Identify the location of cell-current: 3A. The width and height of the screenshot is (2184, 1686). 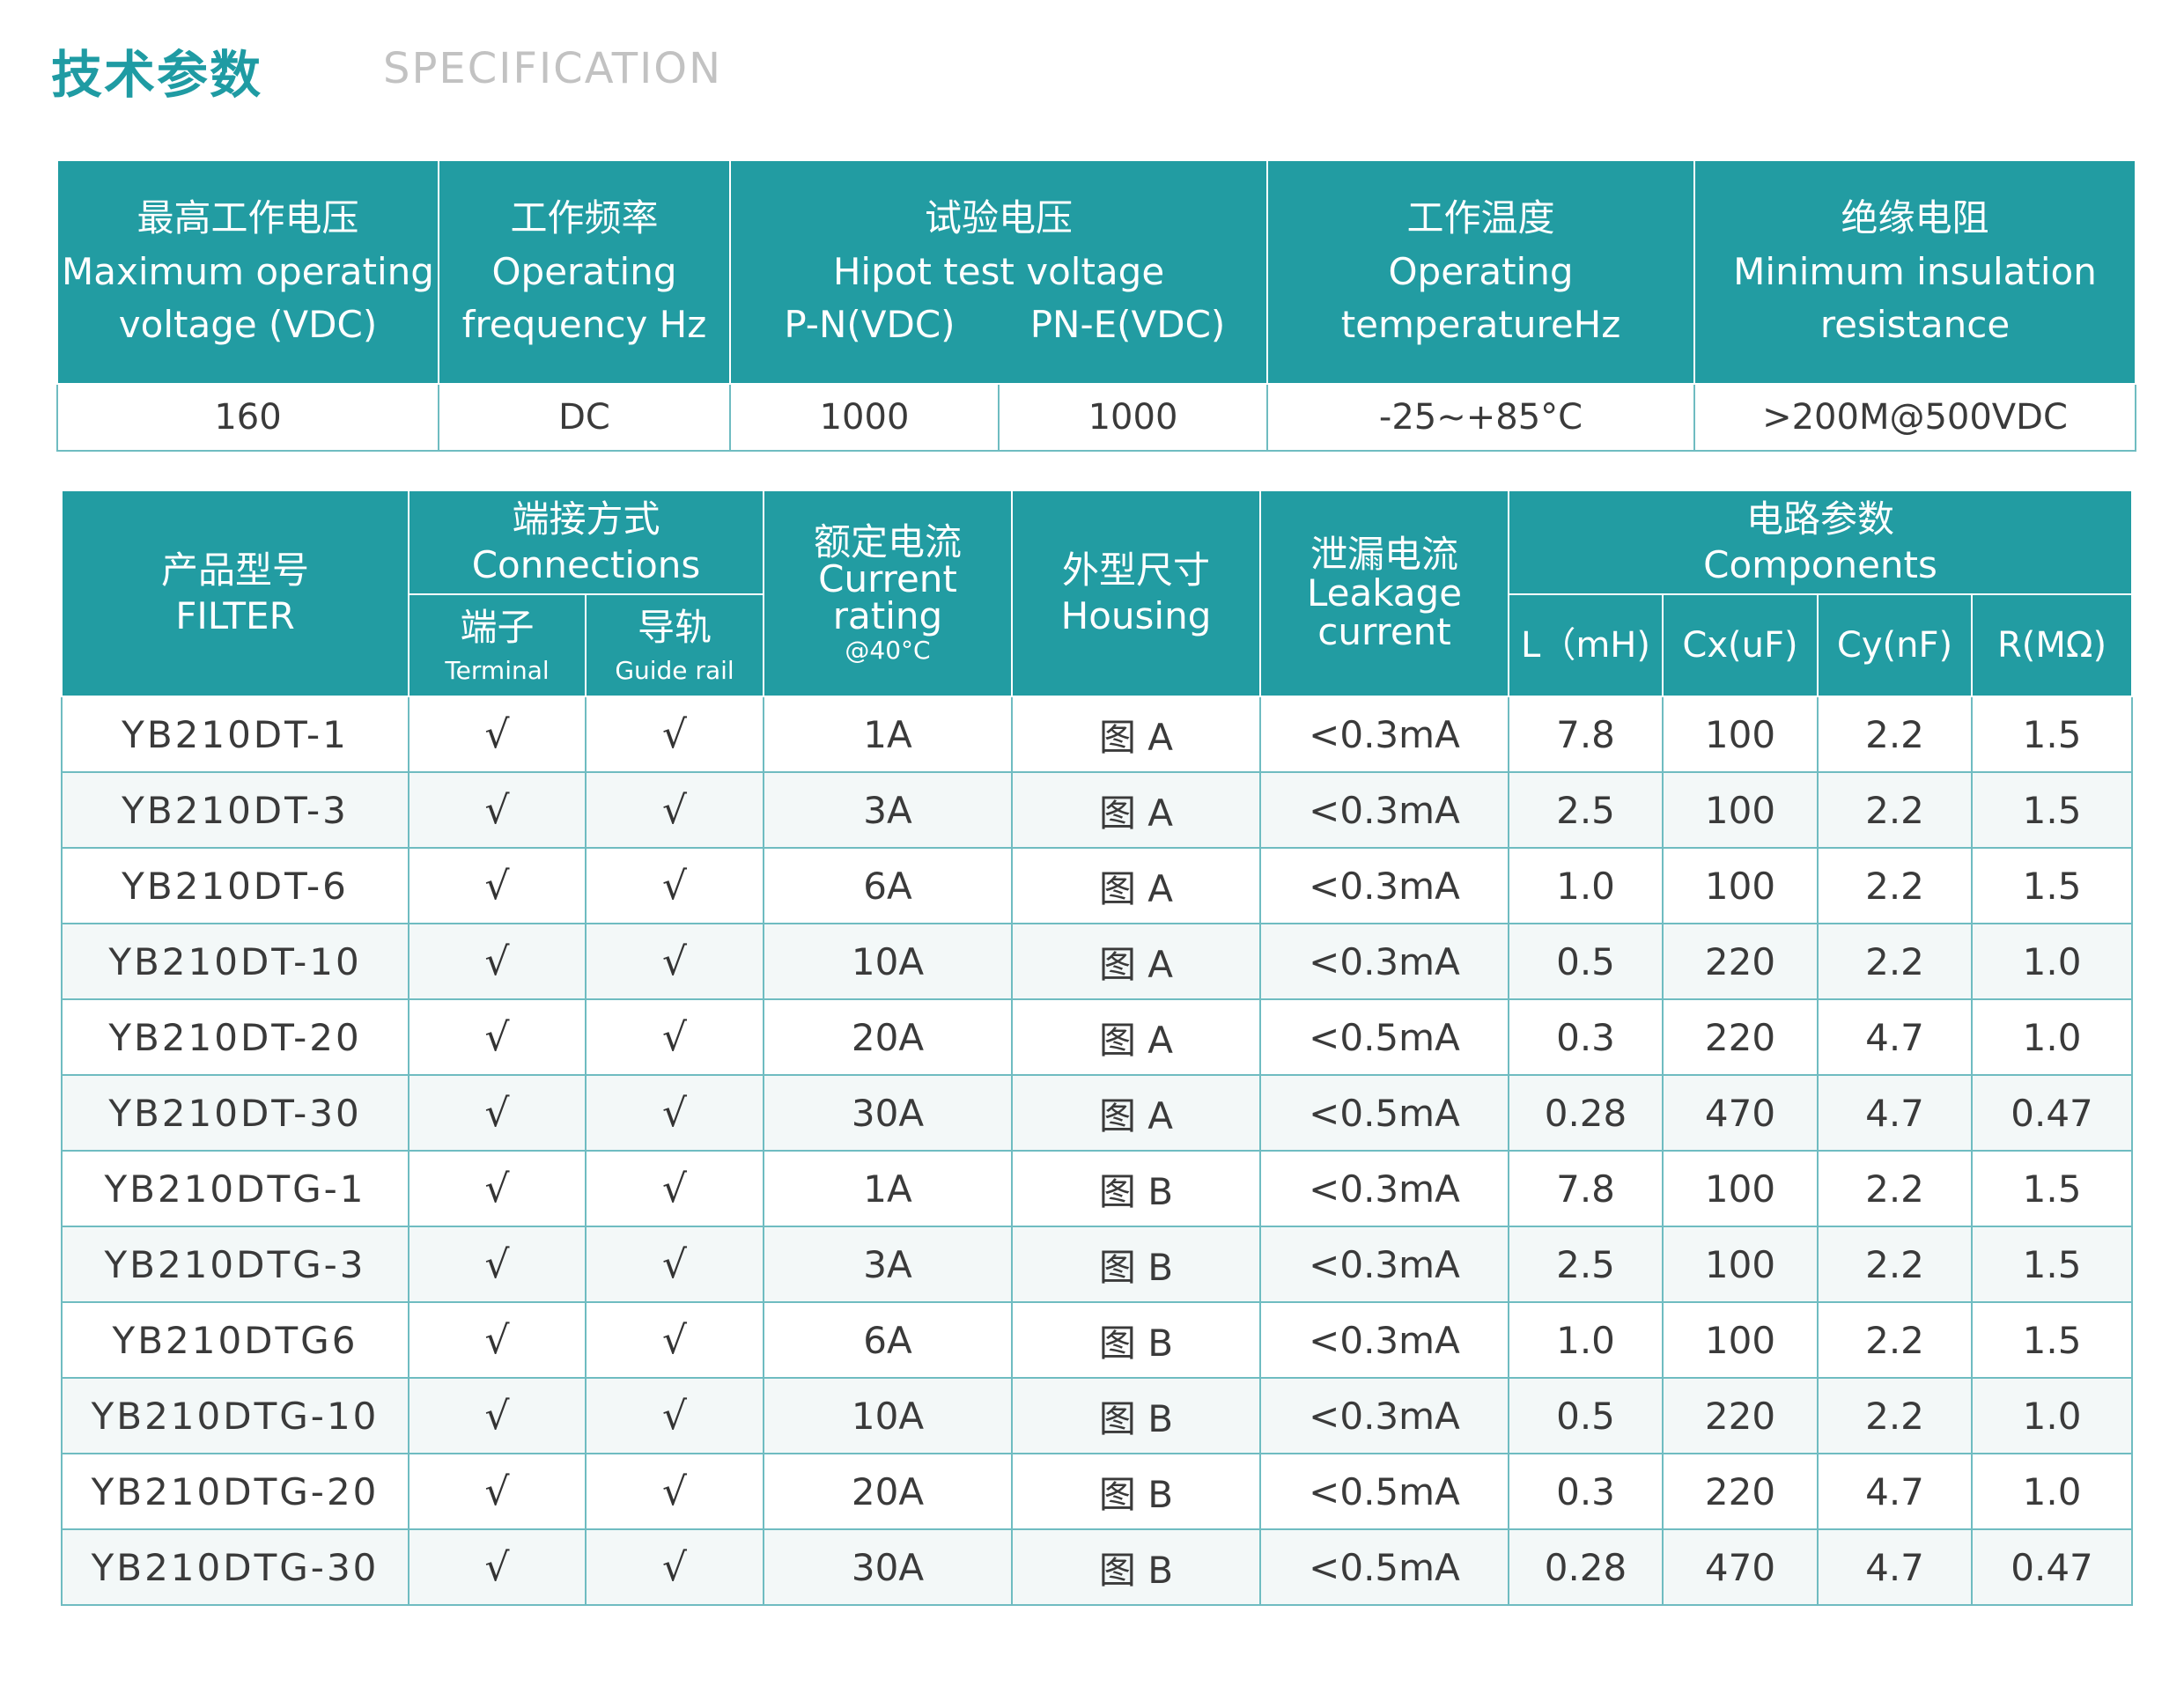
(888, 1264).